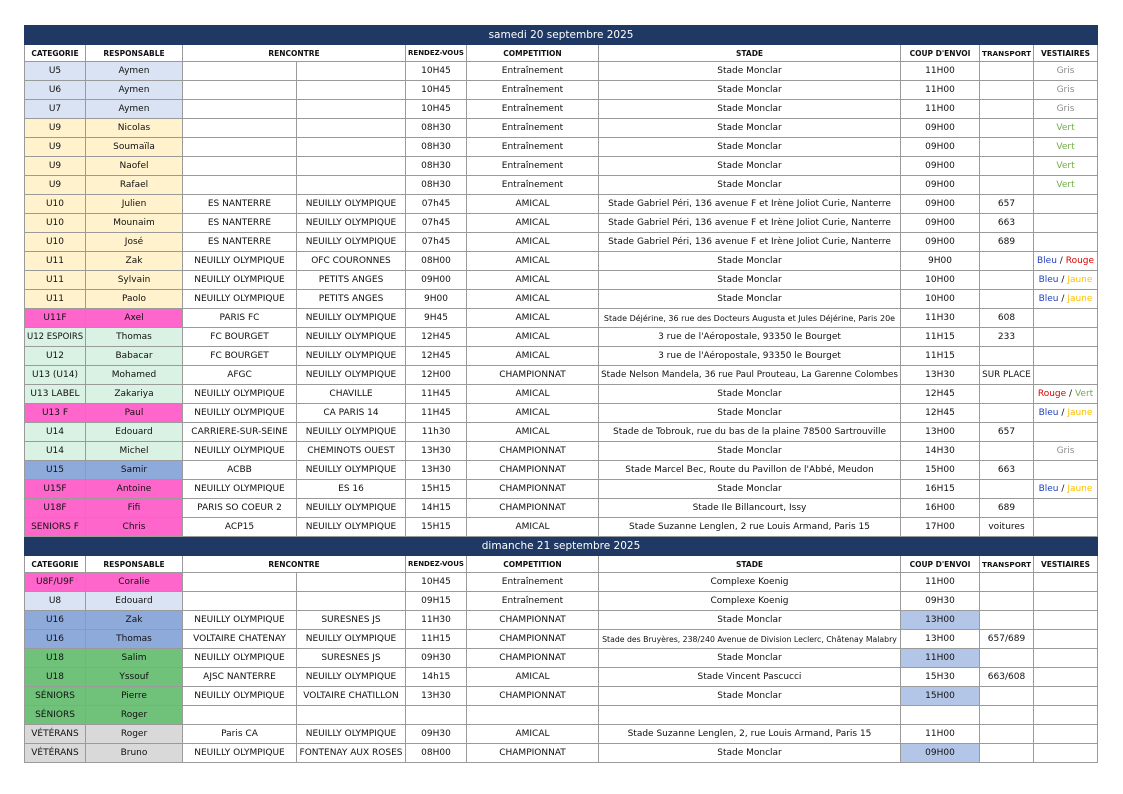  What do you see at coordinates (134, 394) in the screenshot?
I see `responsible: Zakariya` at bounding box center [134, 394].